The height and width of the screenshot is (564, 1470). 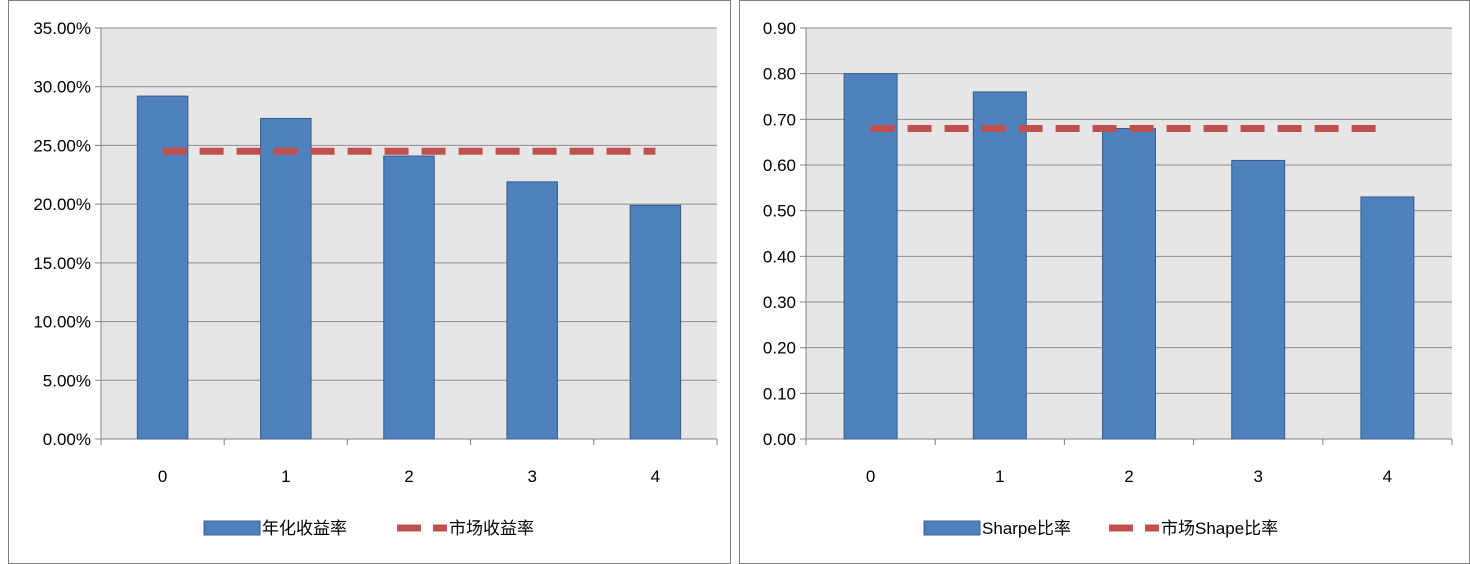 What do you see at coordinates (779, 119) in the screenshot?
I see `y-tick-label: 0.70` at bounding box center [779, 119].